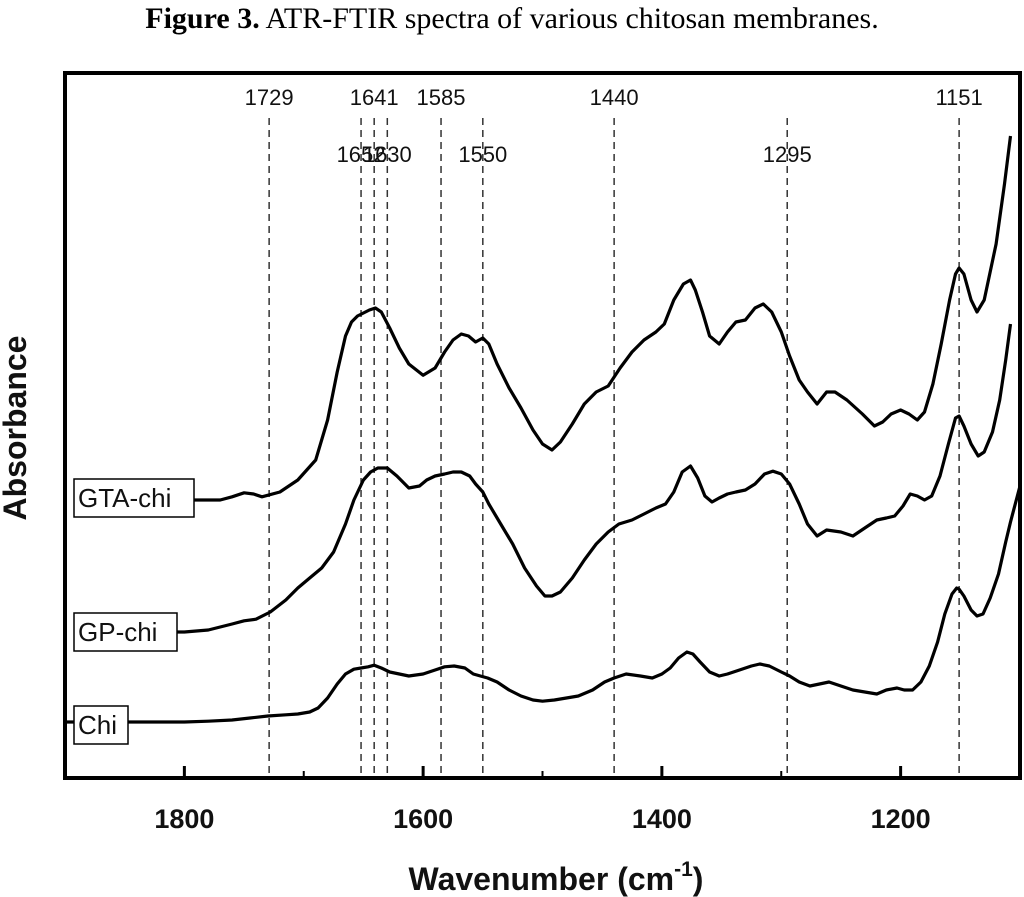  I want to click on peak-label-1295: 1295, so click(787, 154).